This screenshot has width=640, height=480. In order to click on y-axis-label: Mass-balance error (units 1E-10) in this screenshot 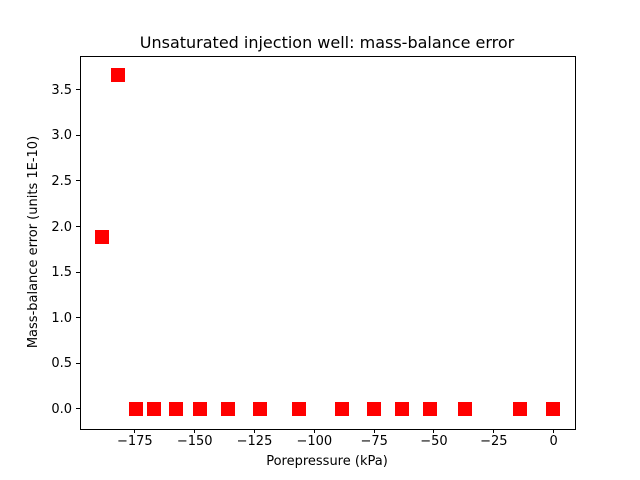, I will do `click(33, 242)`.